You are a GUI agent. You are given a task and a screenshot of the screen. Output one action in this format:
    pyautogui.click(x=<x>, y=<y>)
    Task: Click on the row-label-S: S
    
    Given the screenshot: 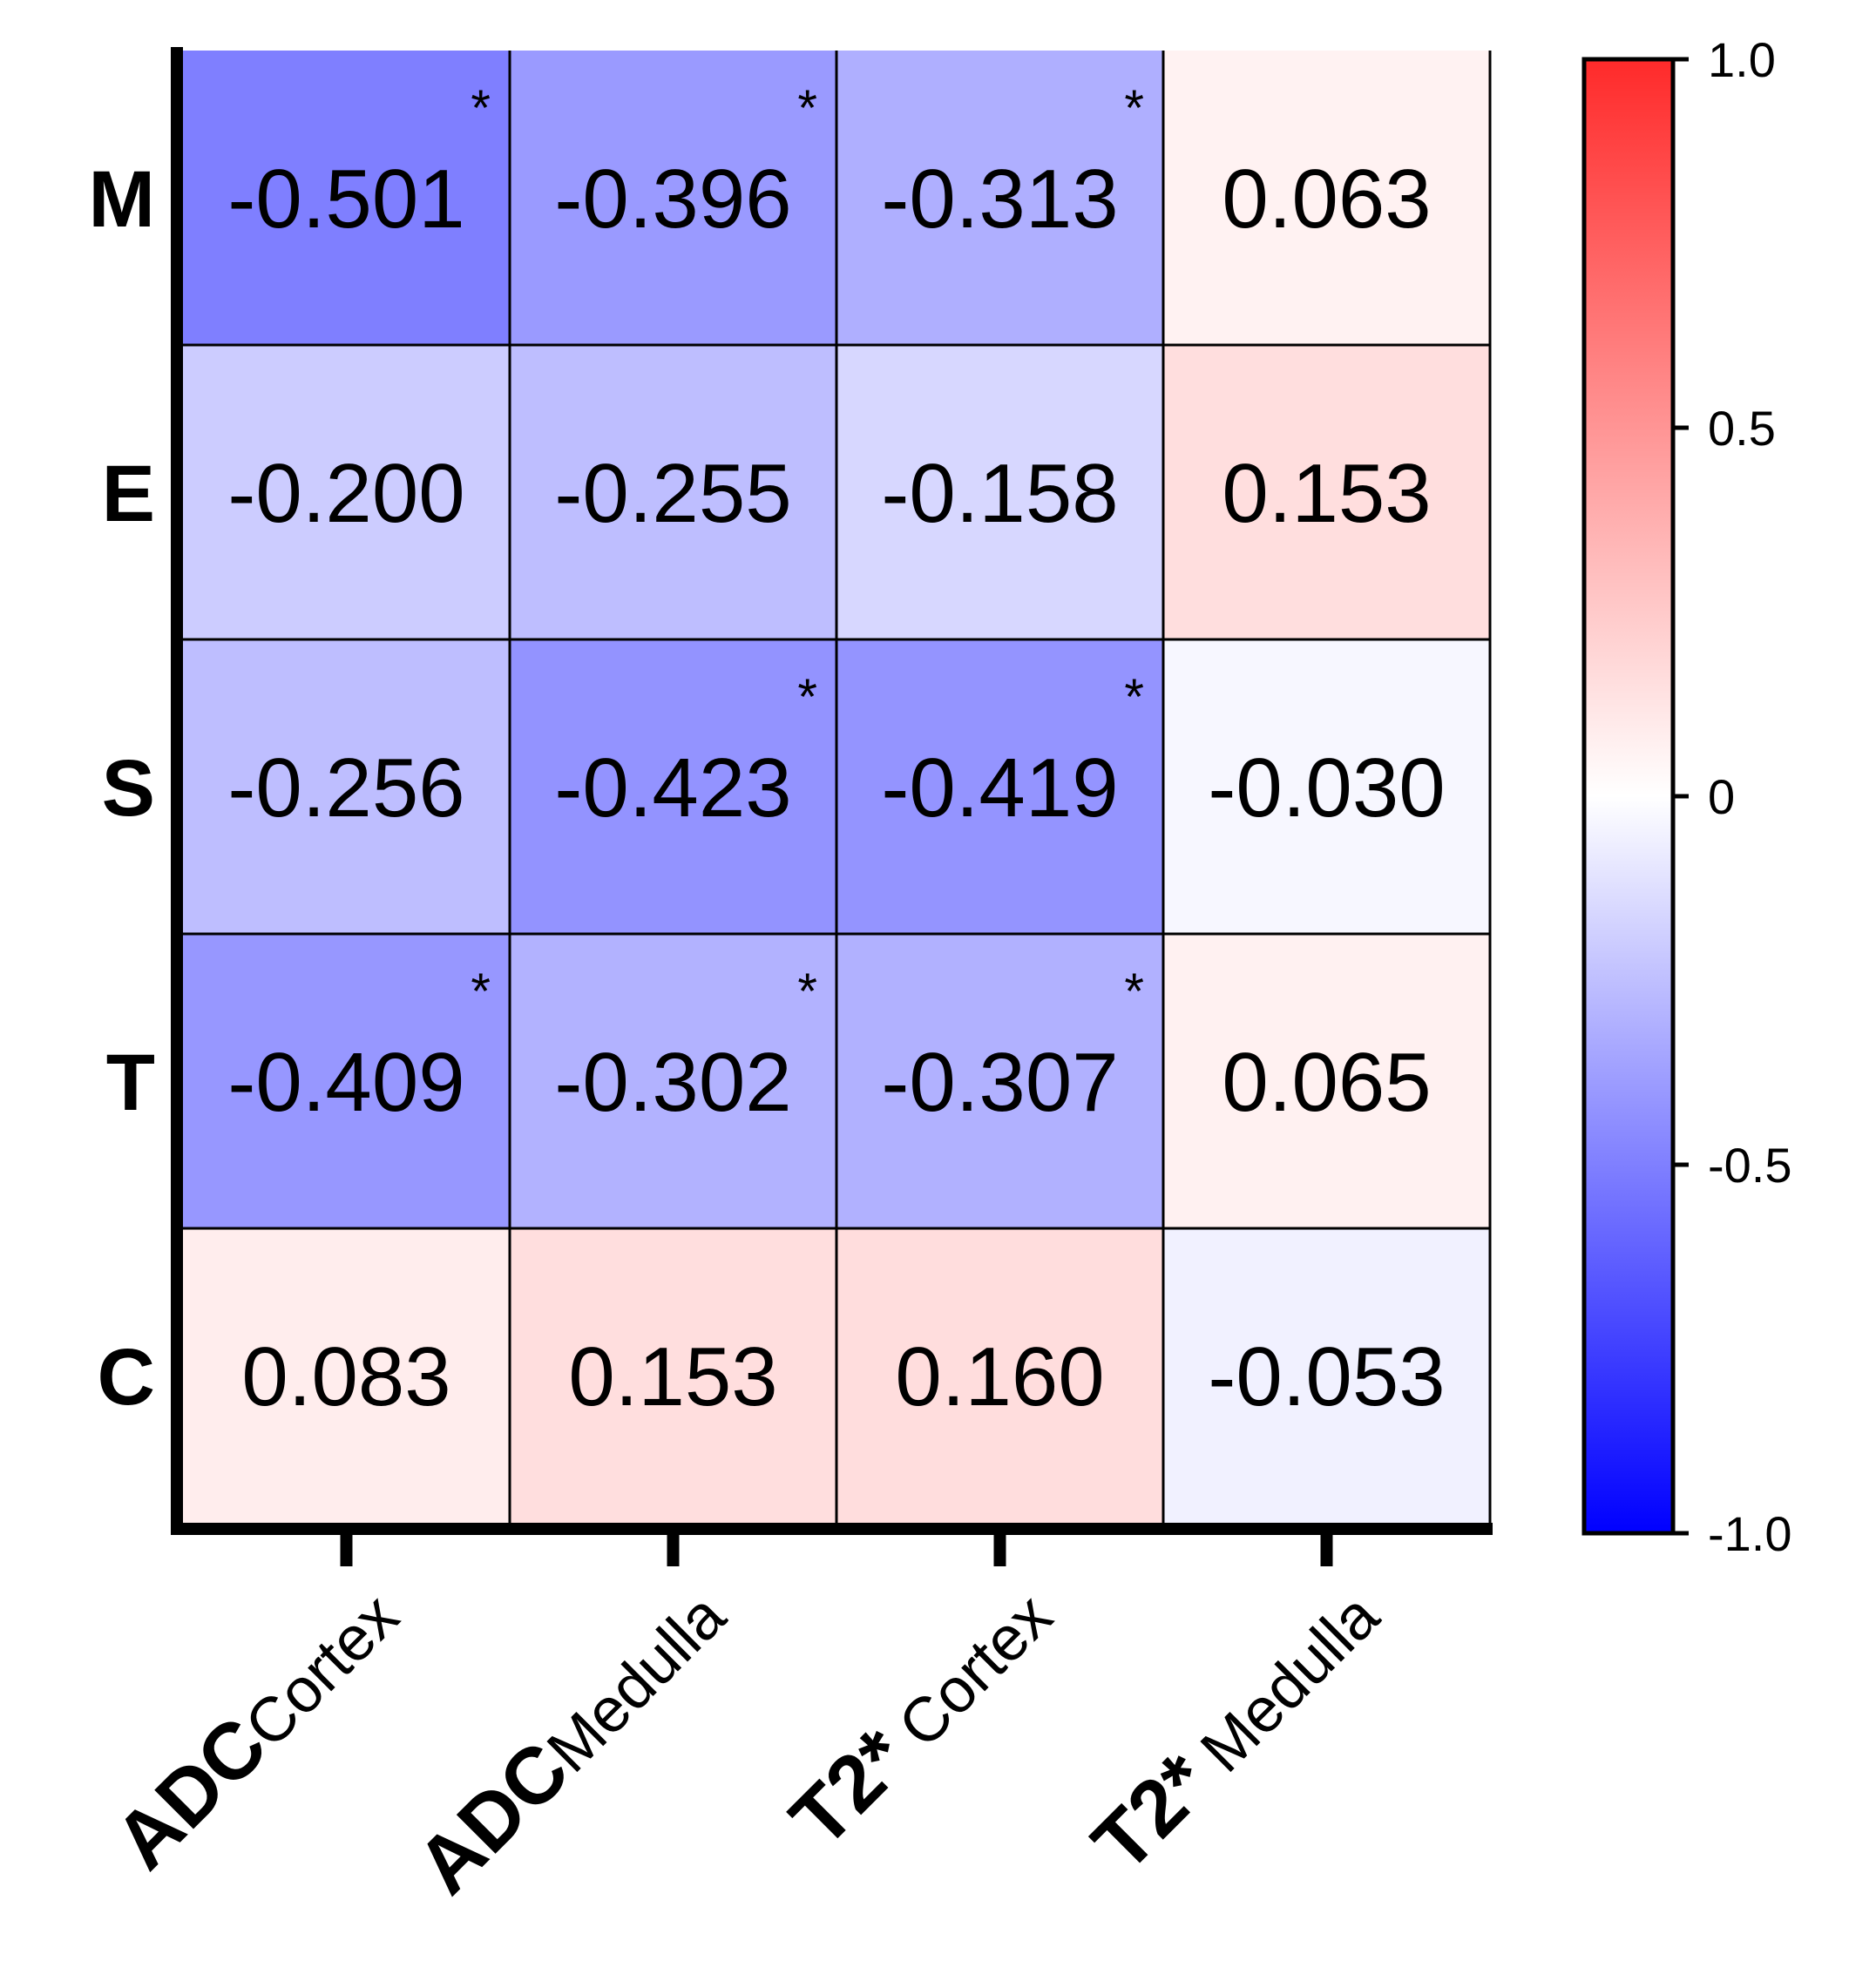 What is the action you would take?
    pyautogui.click(x=128, y=788)
    